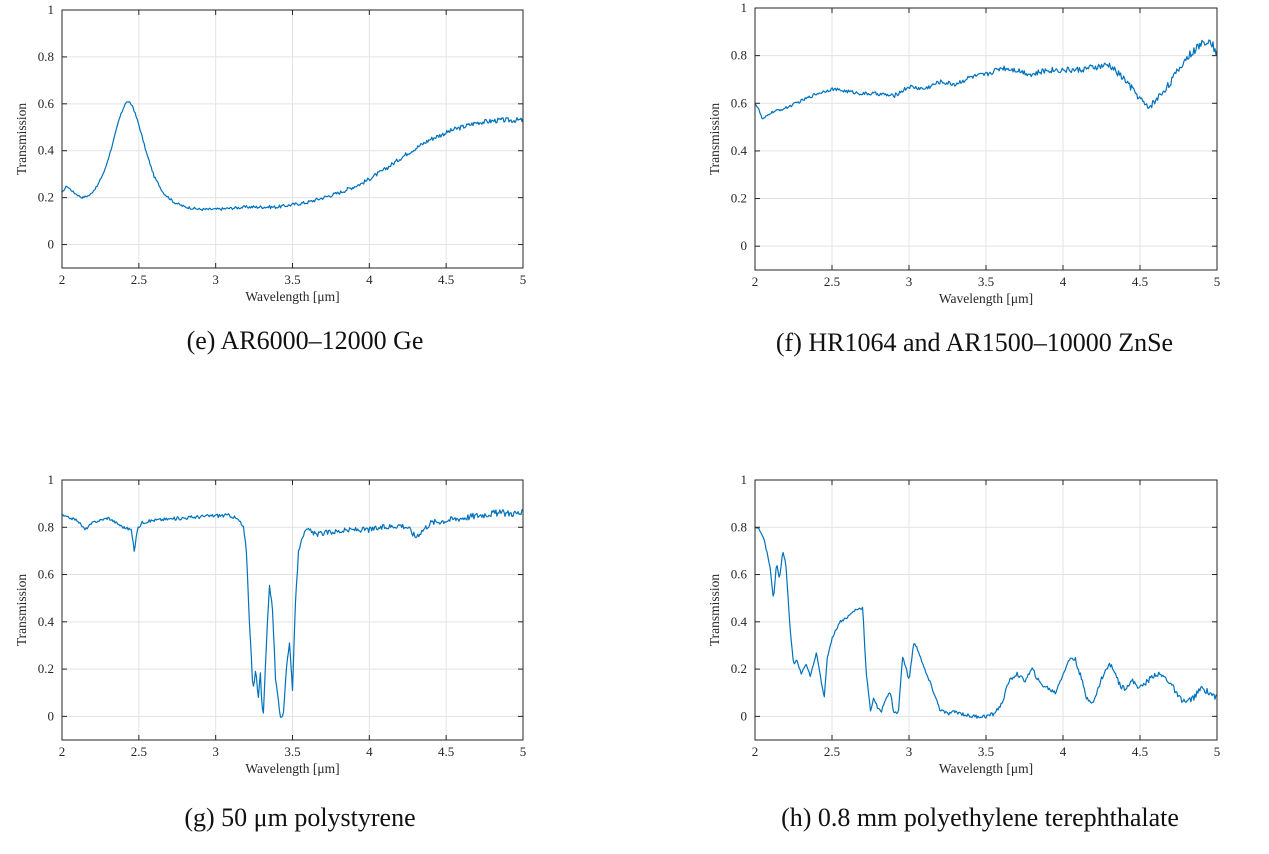 This screenshot has height=854, width=1269. I want to click on chart-caption: (e) AR6000–12000 Ge, so click(305, 340).